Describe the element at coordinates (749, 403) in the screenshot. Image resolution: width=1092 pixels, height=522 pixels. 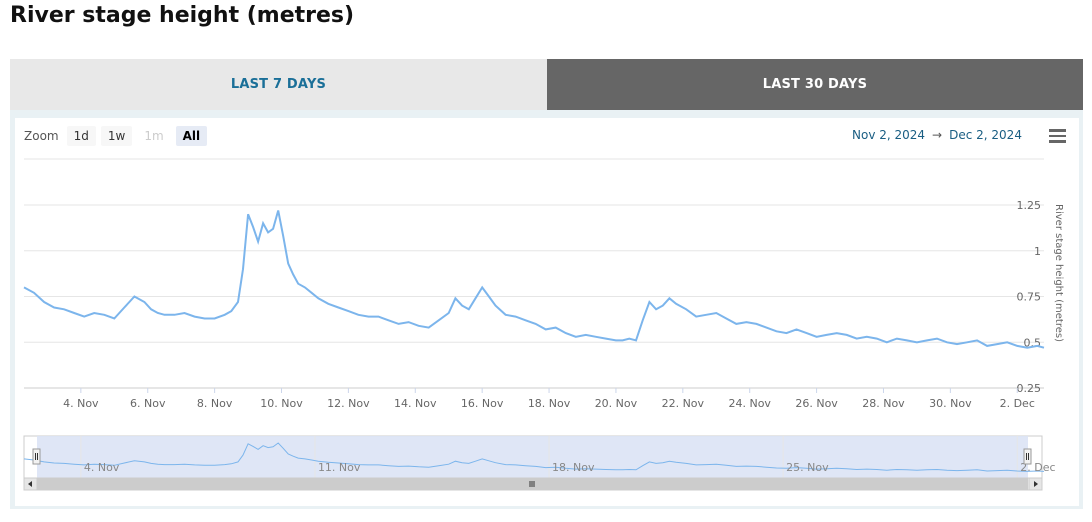
I see `x-tick-label: 24. Nov` at that location.